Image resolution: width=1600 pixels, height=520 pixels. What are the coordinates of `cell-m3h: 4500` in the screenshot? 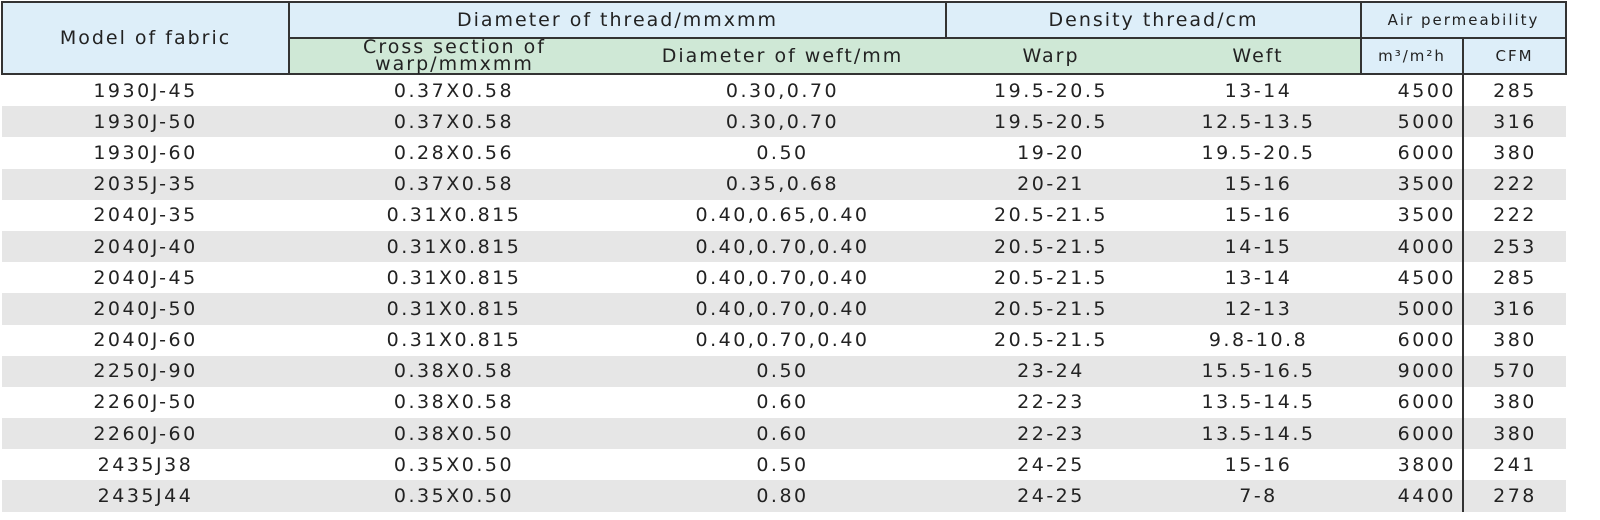 It's located at (1413, 90).